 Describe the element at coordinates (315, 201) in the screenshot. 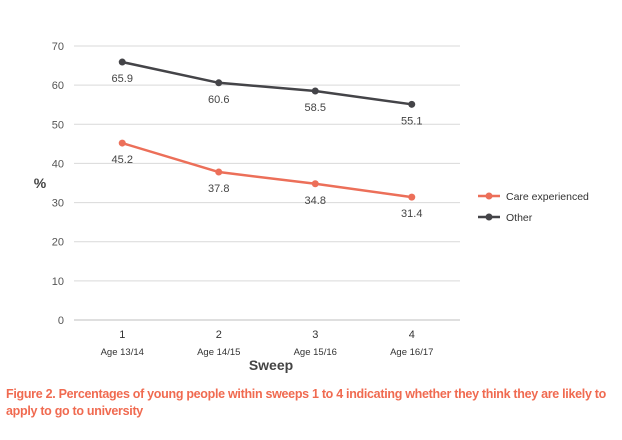

I see `data-label: 34.8` at that location.